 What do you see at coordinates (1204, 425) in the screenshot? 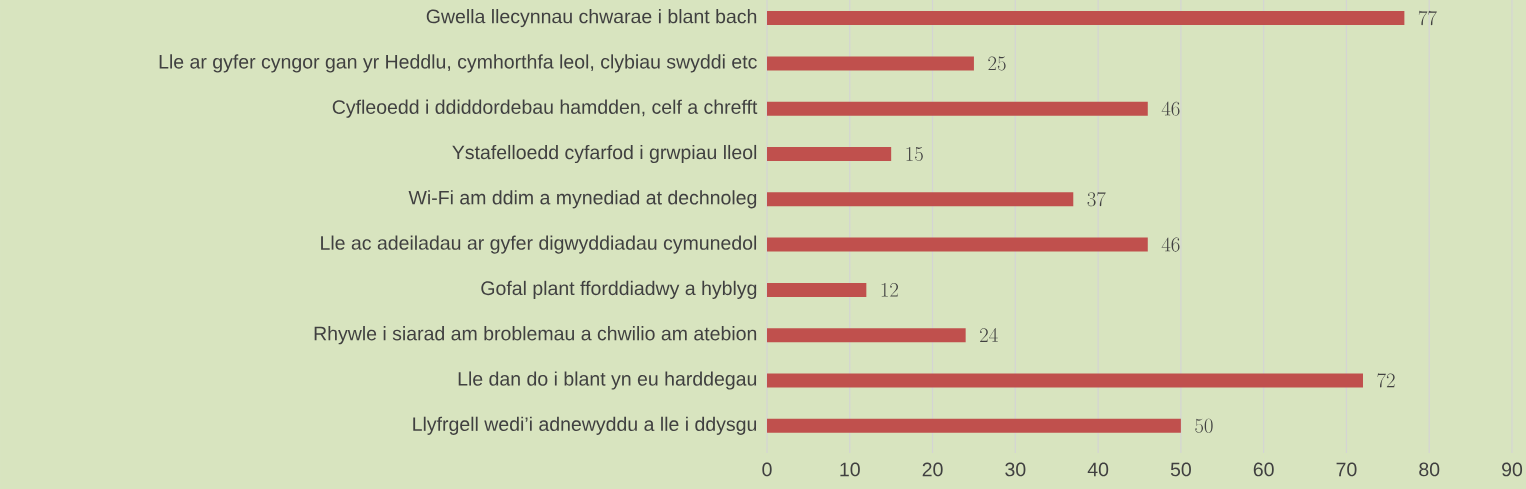
I see `data-label: 50` at bounding box center [1204, 425].